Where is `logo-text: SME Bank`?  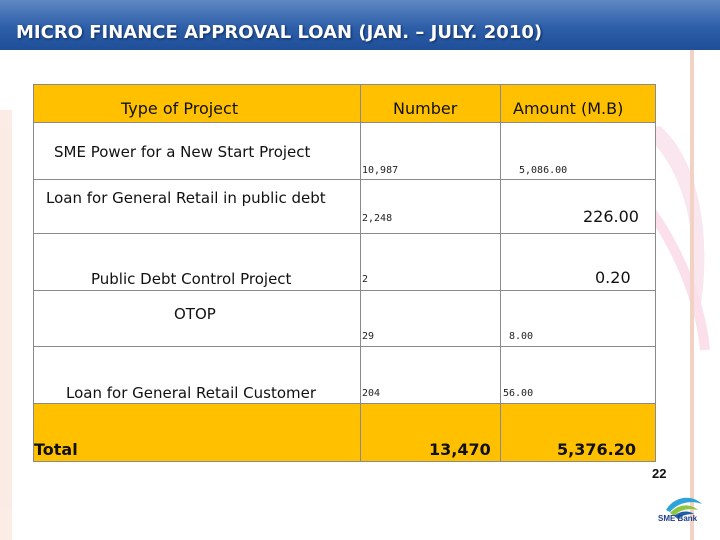 logo-text: SME Bank is located at coordinates (678, 518).